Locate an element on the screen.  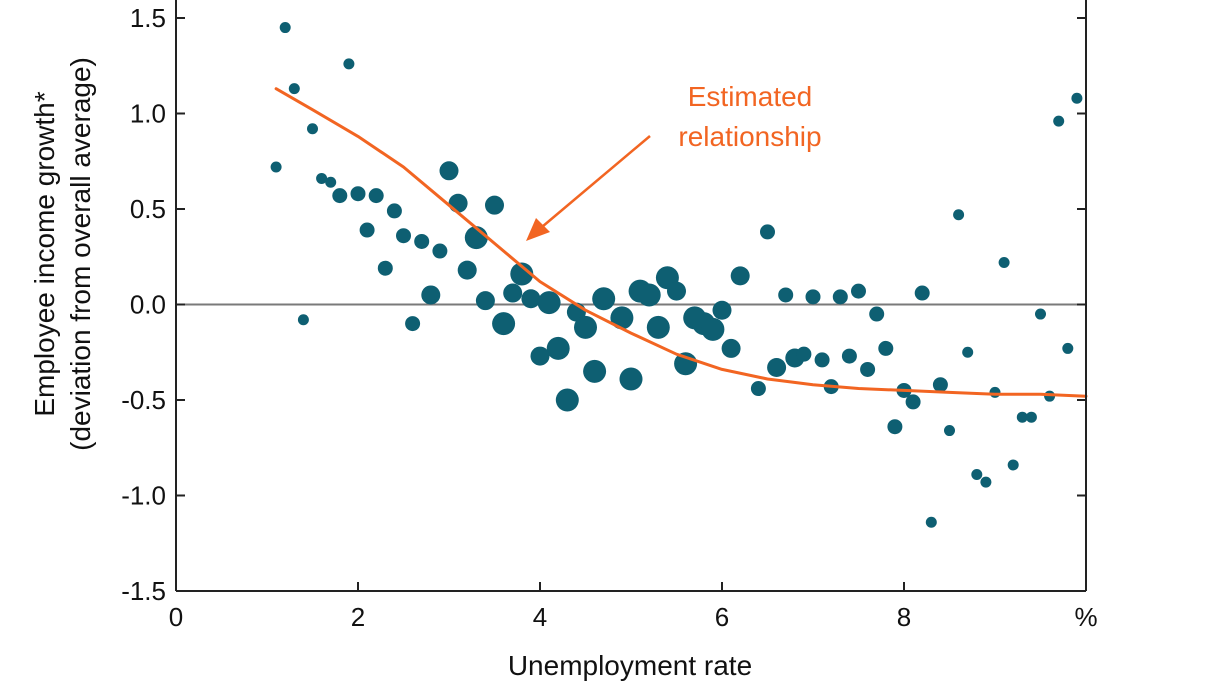
annotation: Estimated relationship is located at coordinates (674, 161).